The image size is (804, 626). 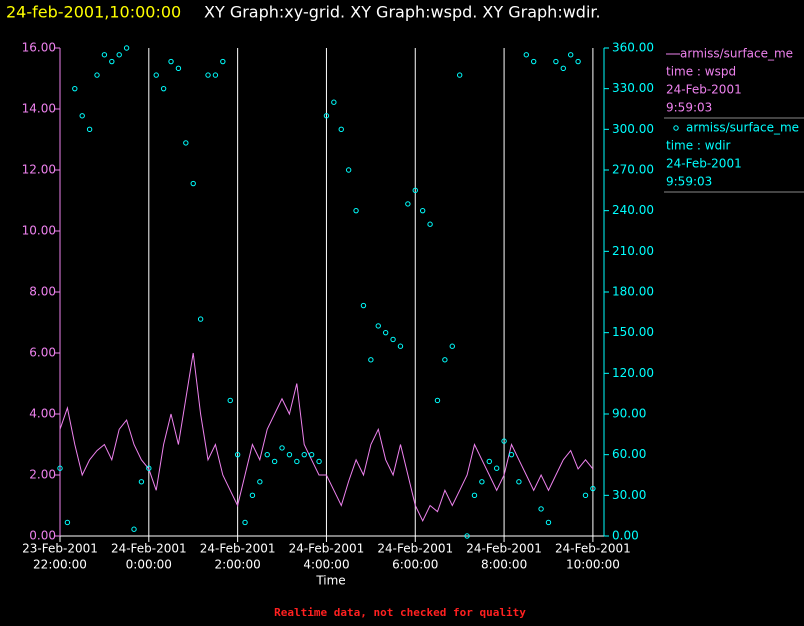 I want to click on y-tick-label: 16.00, so click(x=39, y=48).